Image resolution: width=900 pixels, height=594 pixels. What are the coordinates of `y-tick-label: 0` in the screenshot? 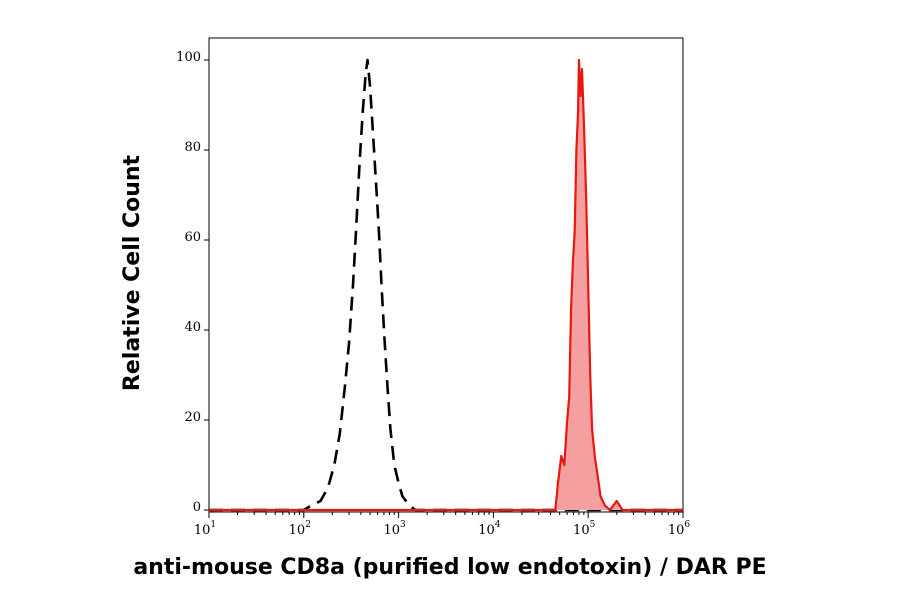 It's located at (197, 507).